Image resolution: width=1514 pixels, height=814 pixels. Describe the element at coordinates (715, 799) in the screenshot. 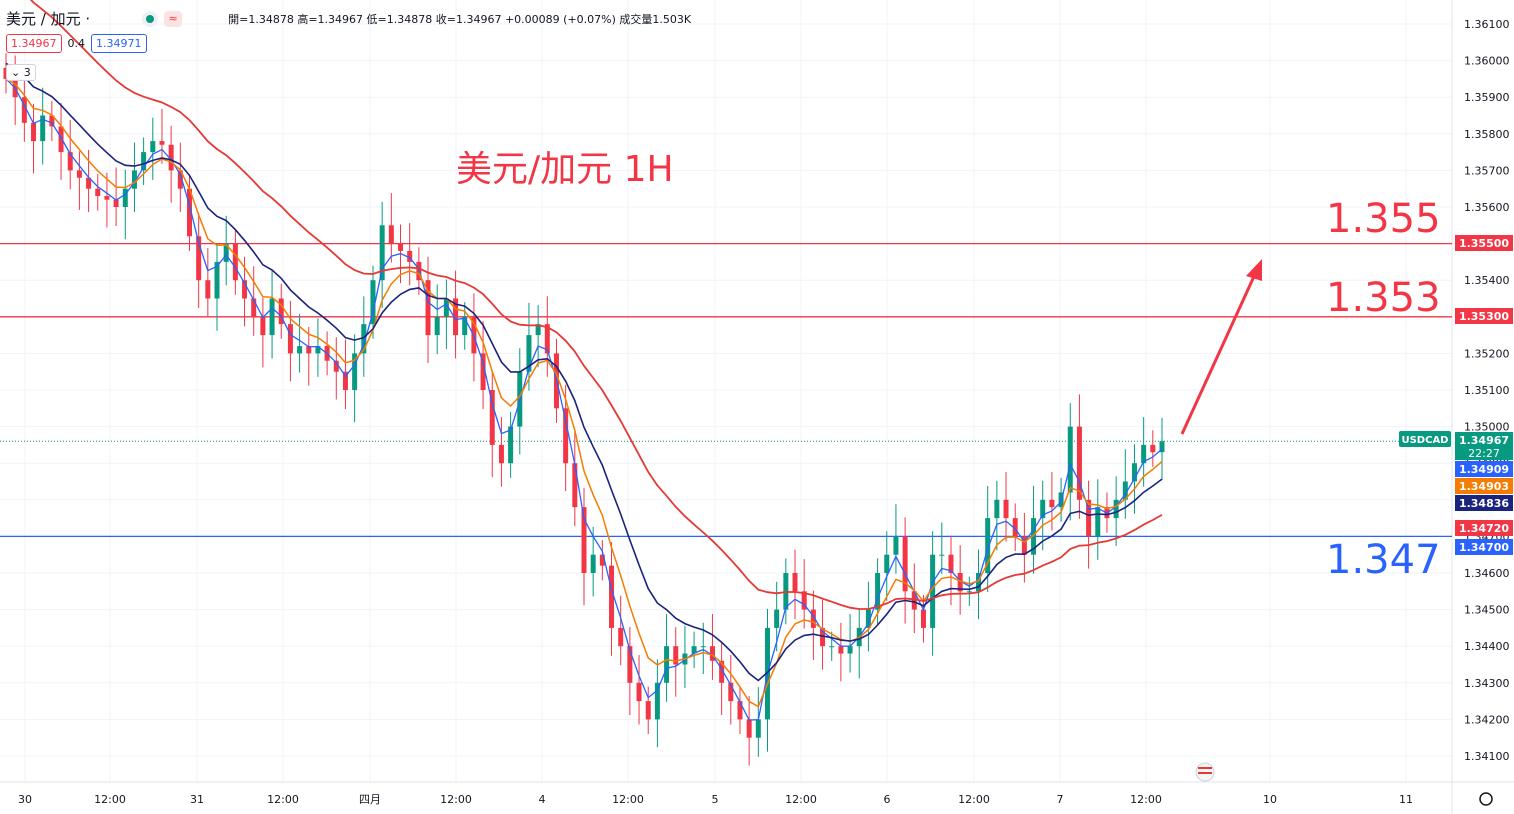

I see `x-tick-label: 5` at that location.